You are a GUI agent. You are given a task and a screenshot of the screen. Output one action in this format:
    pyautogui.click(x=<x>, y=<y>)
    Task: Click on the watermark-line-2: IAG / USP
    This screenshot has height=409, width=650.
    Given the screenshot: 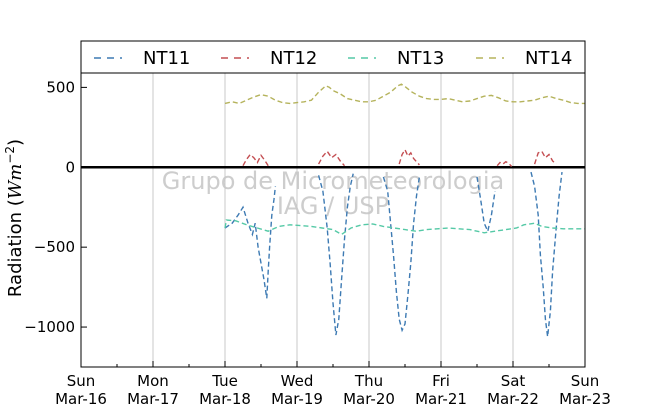 What is the action you would take?
    pyautogui.click(x=333, y=206)
    